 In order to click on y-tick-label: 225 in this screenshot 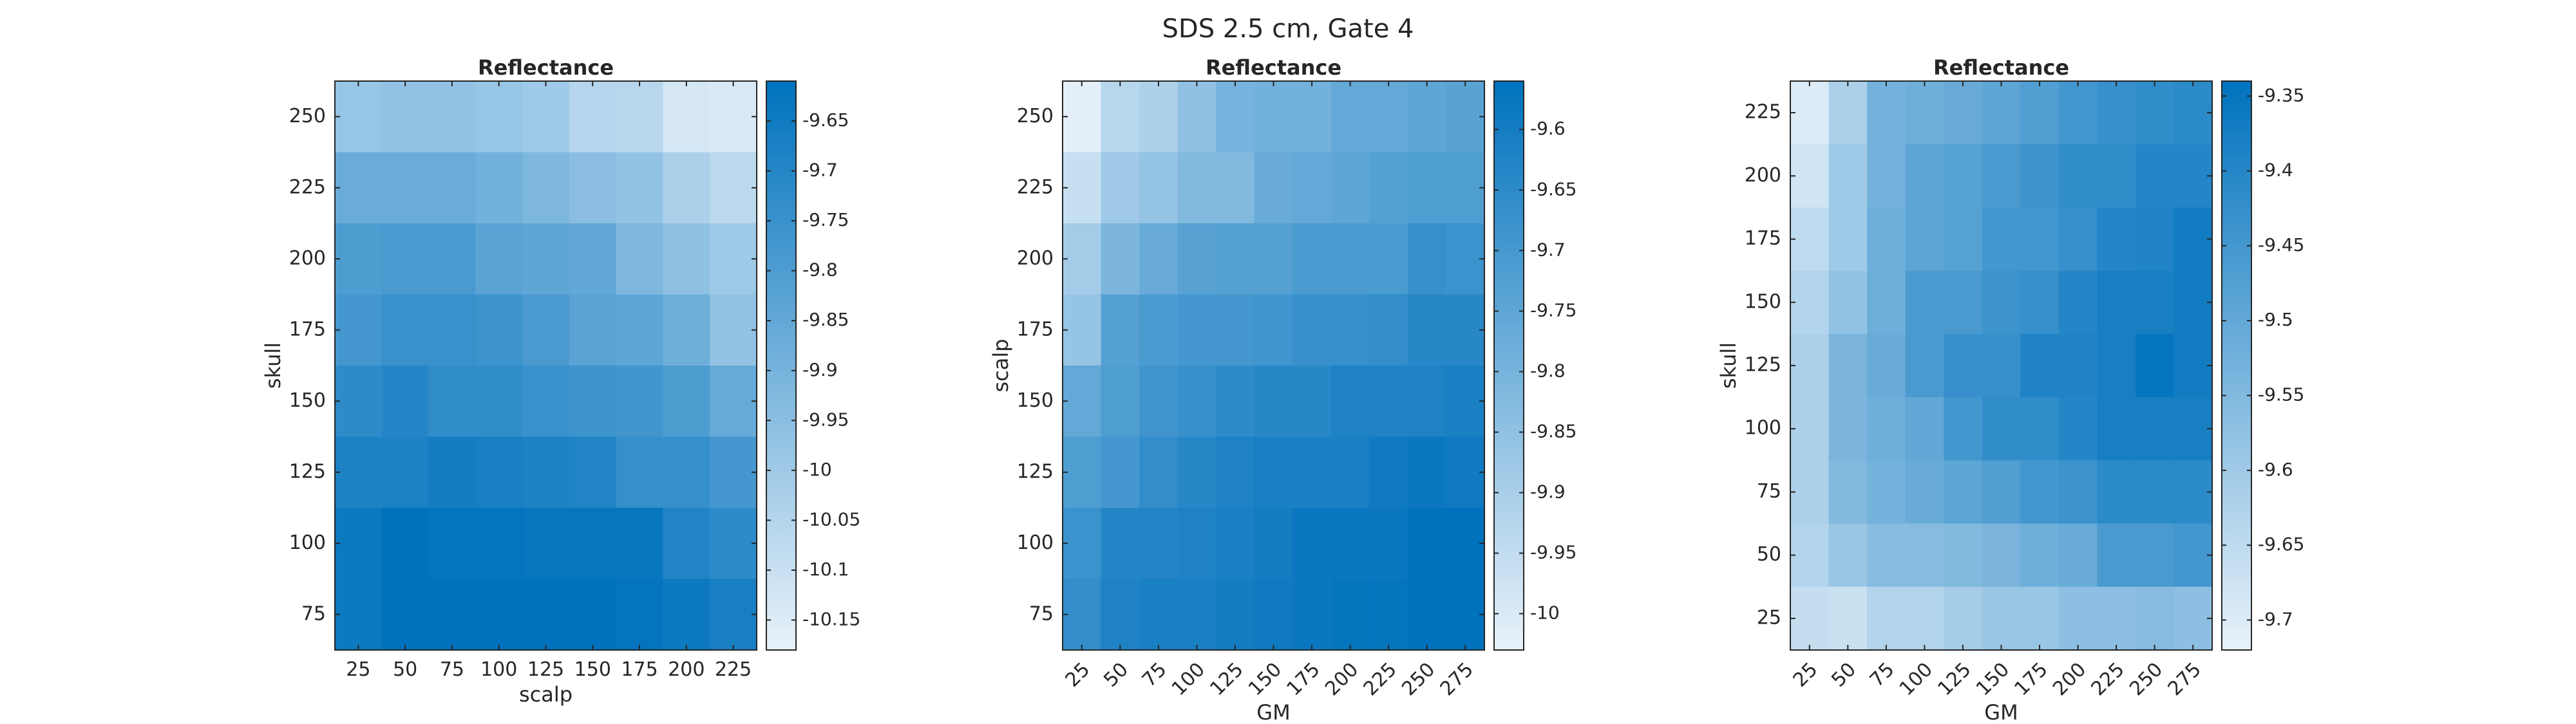, I will do `click(1763, 112)`.